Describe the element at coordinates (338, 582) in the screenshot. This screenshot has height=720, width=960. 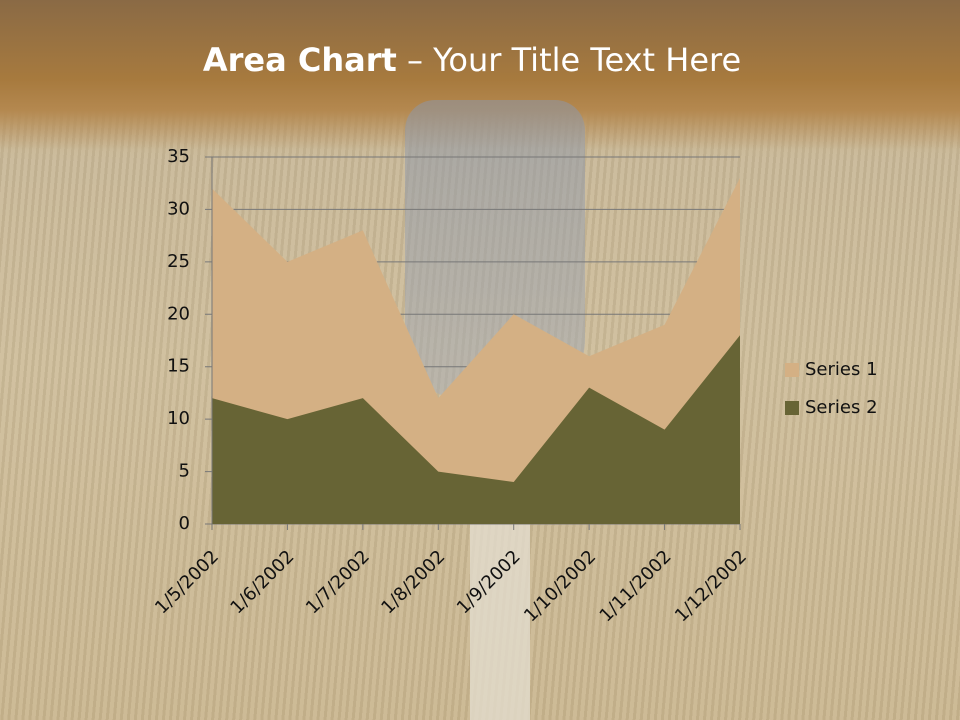
I see `x-tick-label: 1/7/2002` at that location.